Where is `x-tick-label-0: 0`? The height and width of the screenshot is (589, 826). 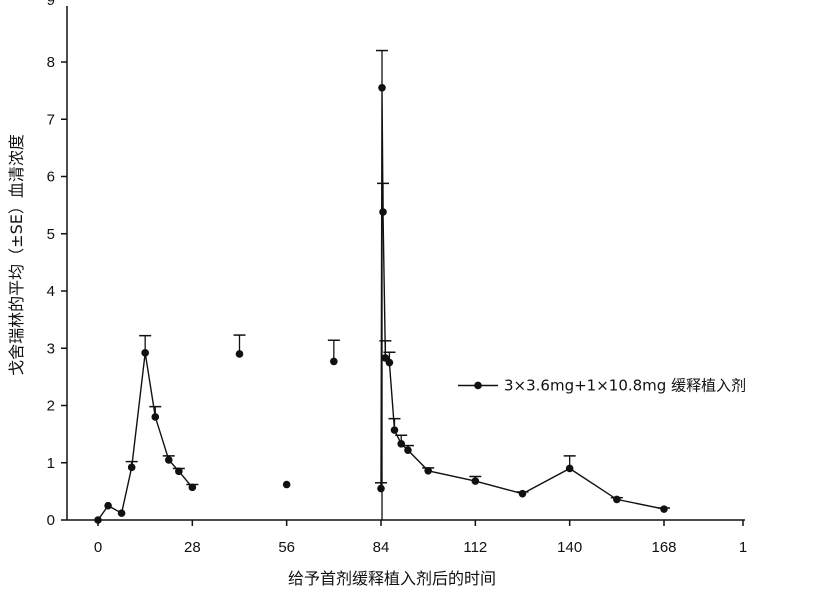 x-tick-label-0: 0 is located at coordinates (98, 547).